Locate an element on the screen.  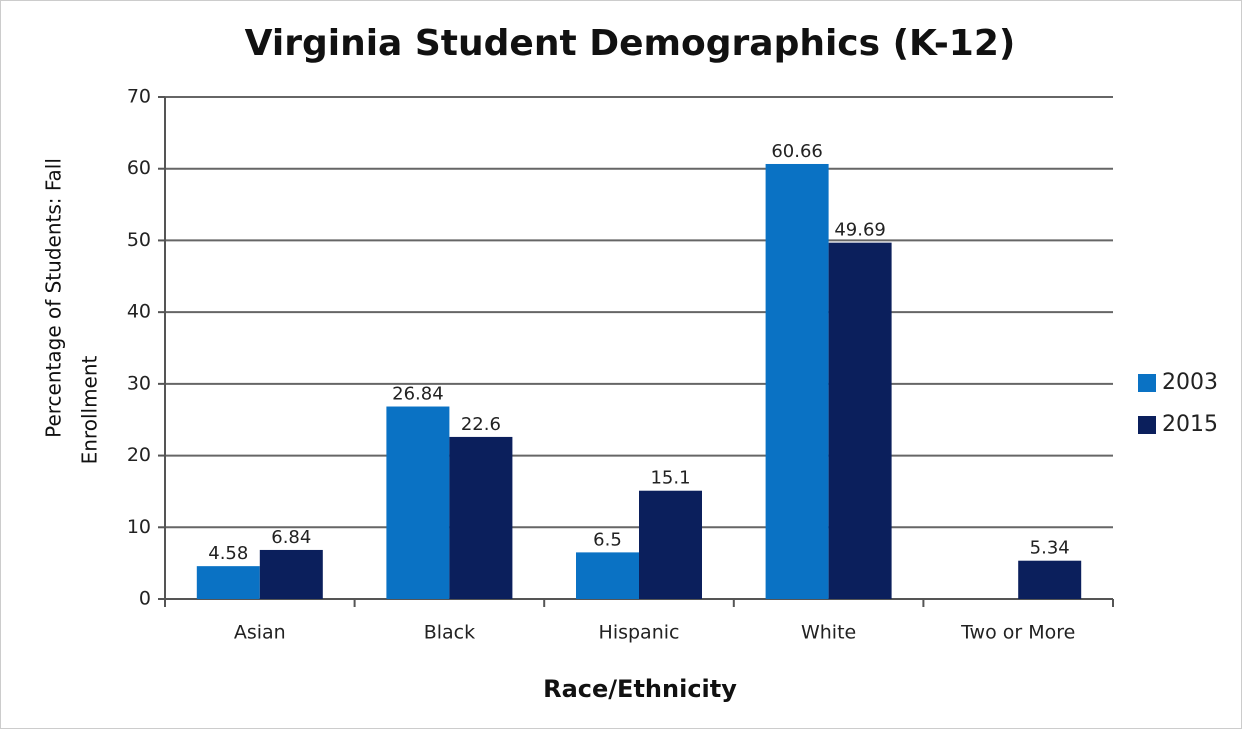
chart-title: Virginia Student Demographics (K-12) is located at coordinates (630, 43).